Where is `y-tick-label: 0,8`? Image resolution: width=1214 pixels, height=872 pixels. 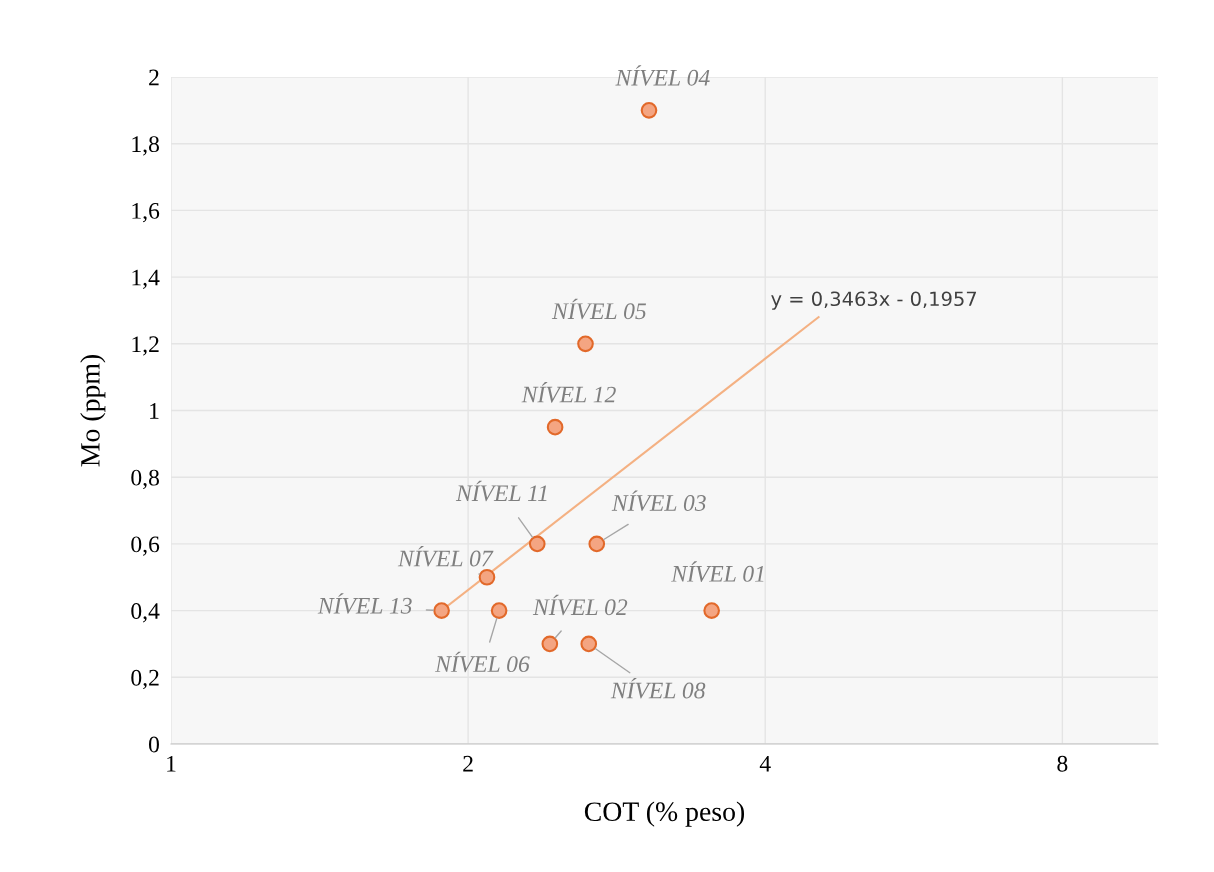 y-tick-label: 0,8 is located at coordinates (145, 479).